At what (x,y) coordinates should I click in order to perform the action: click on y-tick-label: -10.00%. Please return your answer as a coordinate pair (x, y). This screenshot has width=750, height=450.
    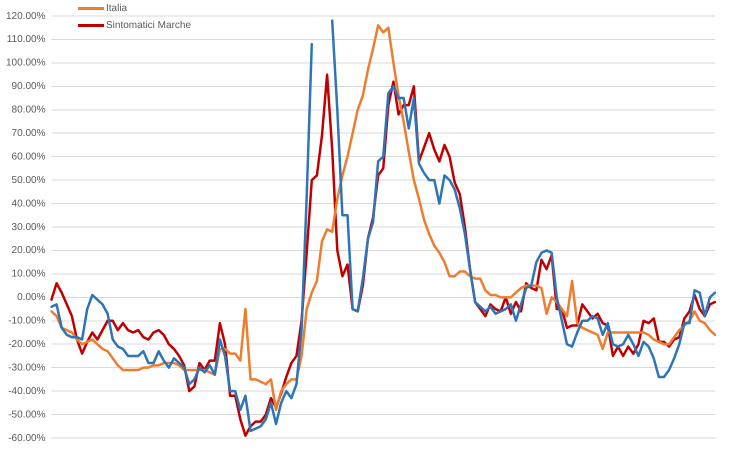
    Looking at the image, I should click on (27, 321).